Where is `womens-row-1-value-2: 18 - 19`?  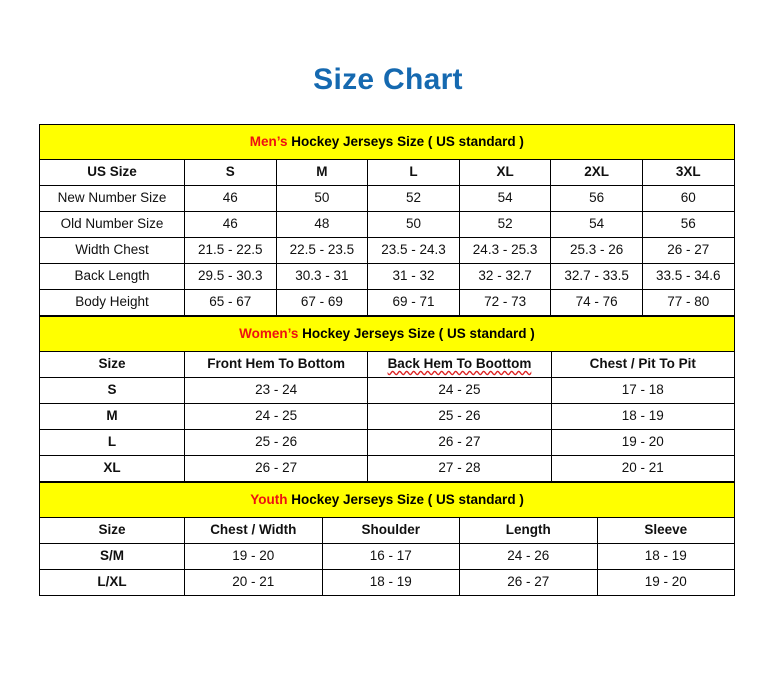
womens-row-1-value-2: 18 - 19 is located at coordinates (642, 416).